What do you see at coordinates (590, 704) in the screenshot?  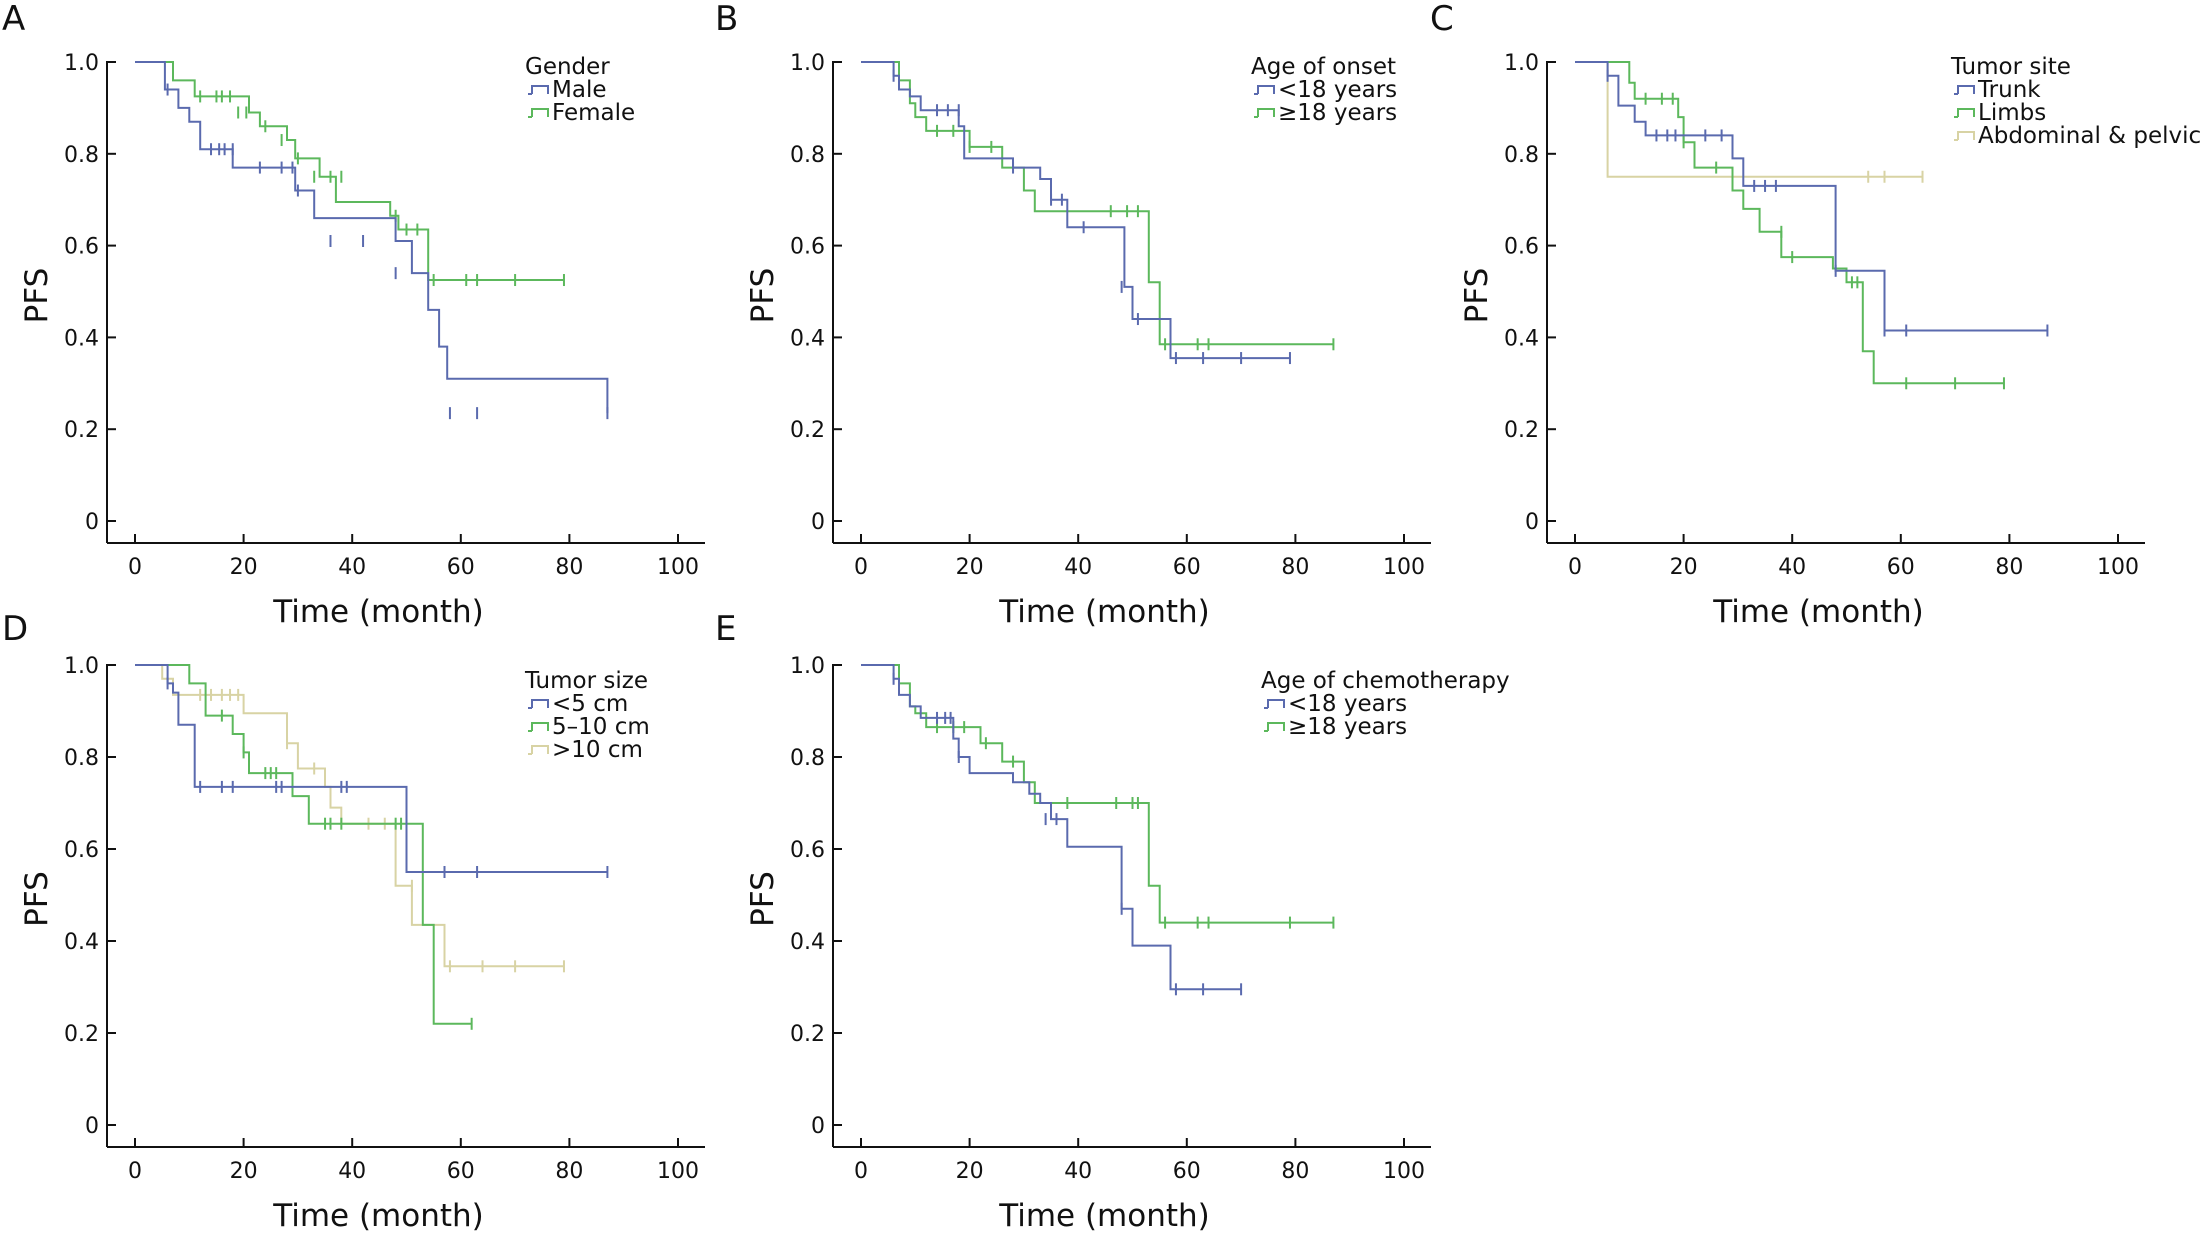 I see `legend-label: <5 cm` at bounding box center [590, 704].